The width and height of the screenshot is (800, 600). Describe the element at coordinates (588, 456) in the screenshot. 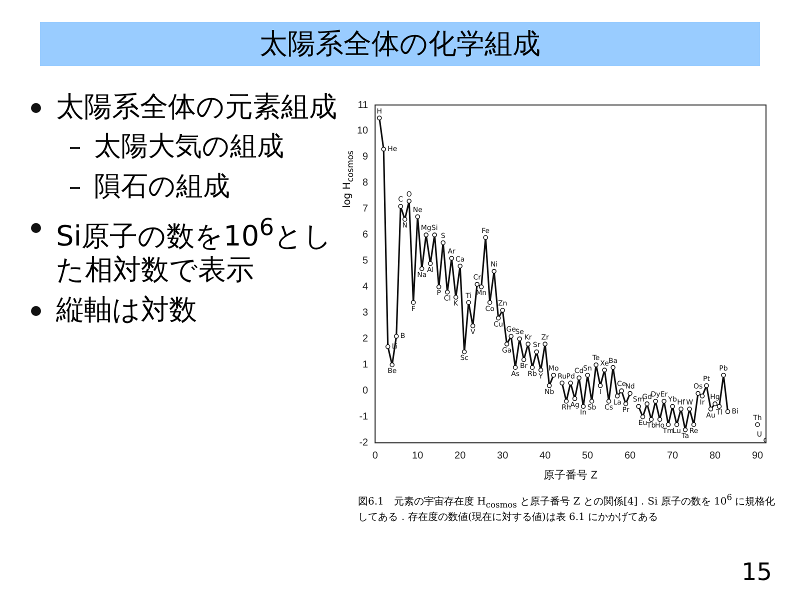

I see `x-tick-label: 50` at that location.